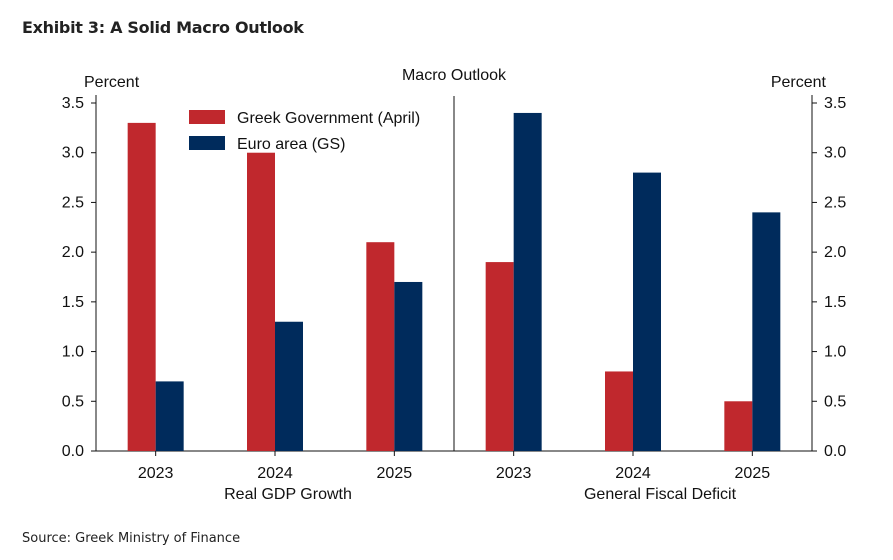  What do you see at coordinates (73, 401) in the screenshot?
I see `left-y-tick-label: 0.5` at bounding box center [73, 401].